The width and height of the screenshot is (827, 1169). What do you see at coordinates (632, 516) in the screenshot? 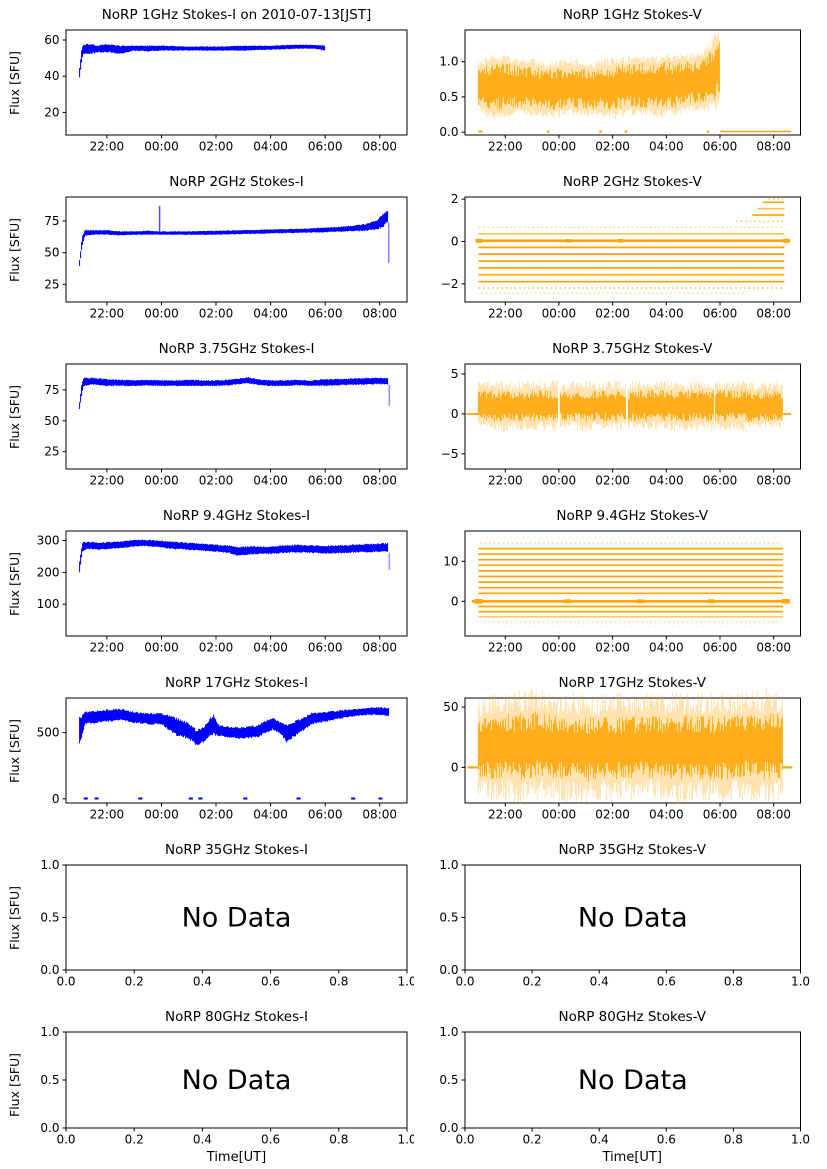
I see `plot-title: NoRP 9.4GHz Stokes-V` at bounding box center [632, 516].